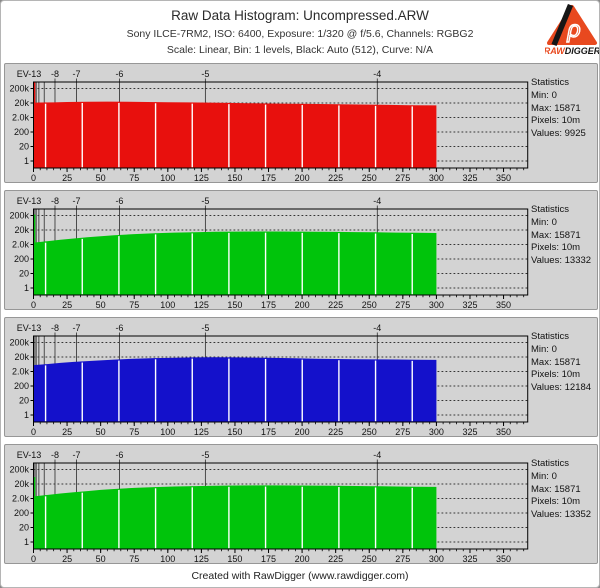 The width and height of the screenshot is (600, 588). What do you see at coordinates (558, 134) in the screenshot?
I see `stat-values: Values: 9925` at bounding box center [558, 134].